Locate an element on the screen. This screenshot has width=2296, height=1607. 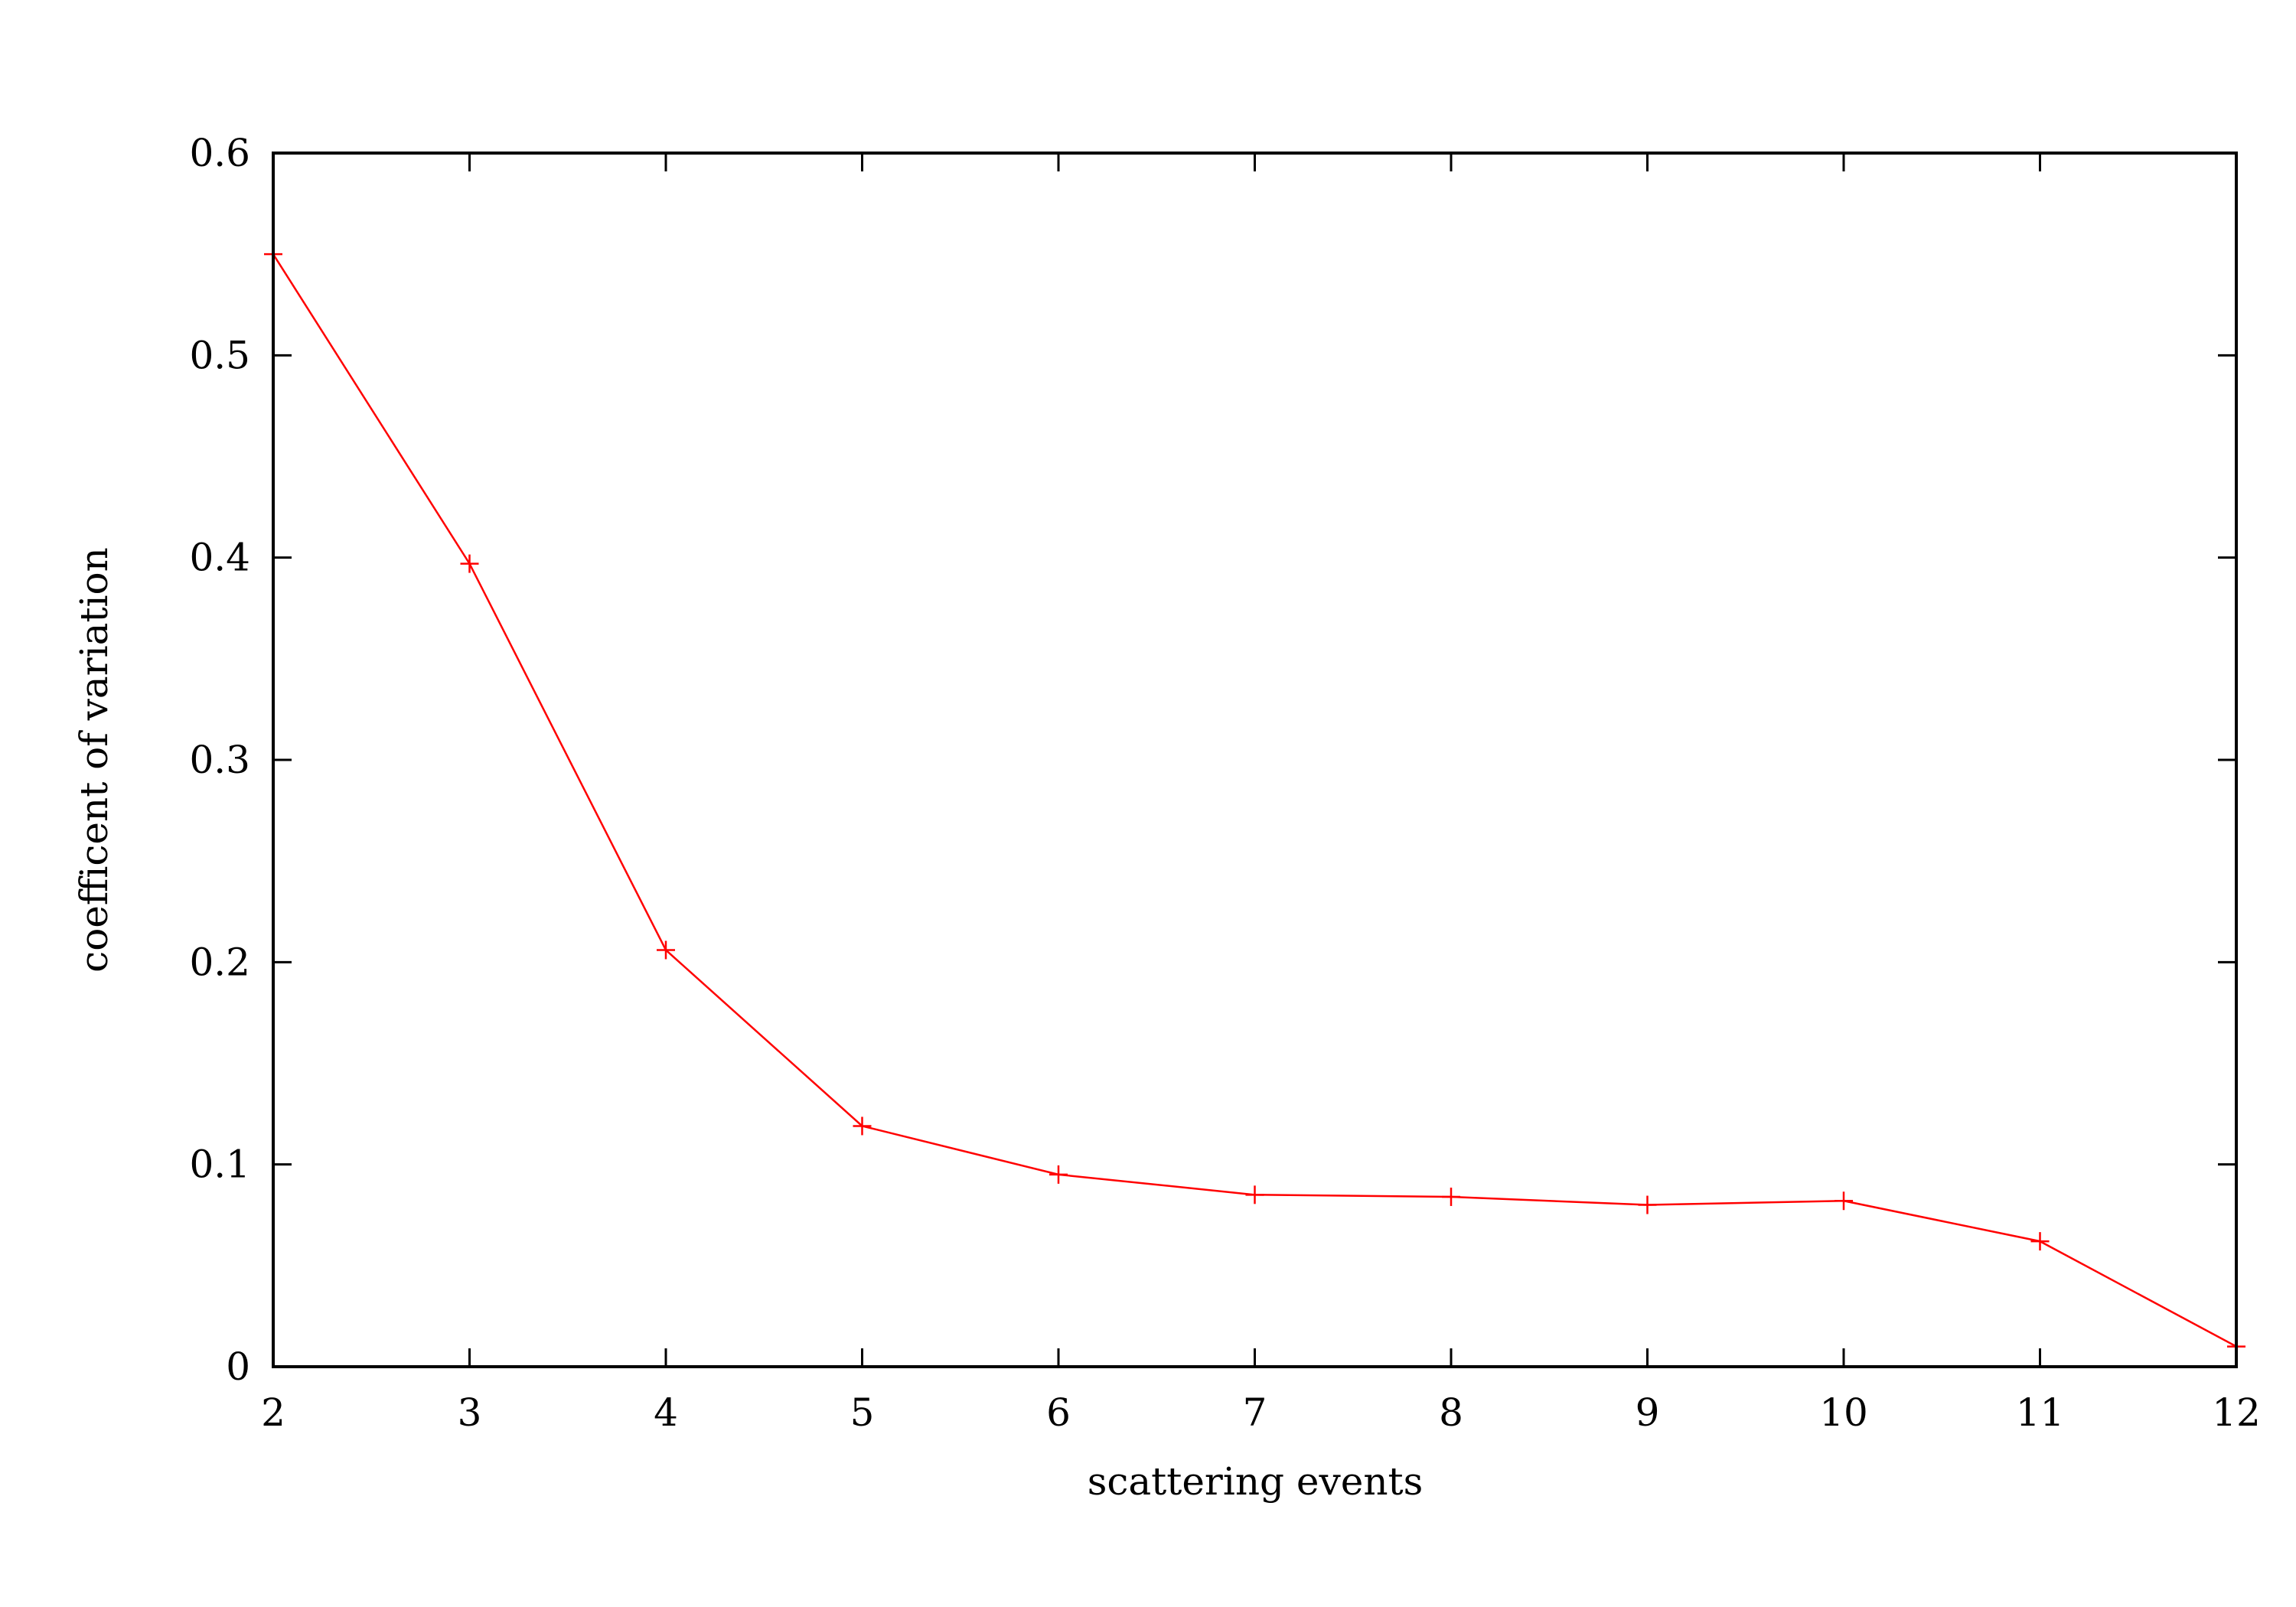
y-tick-label: 0.4 is located at coordinates (219, 558).